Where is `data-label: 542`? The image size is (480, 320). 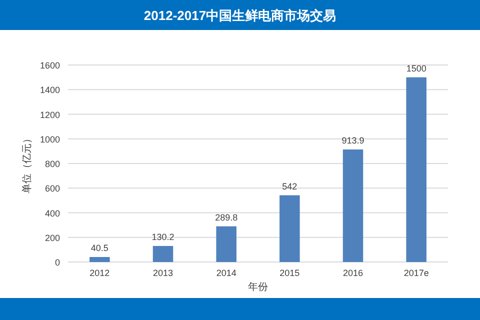
data-label: 542 is located at coordinates (290, 186).